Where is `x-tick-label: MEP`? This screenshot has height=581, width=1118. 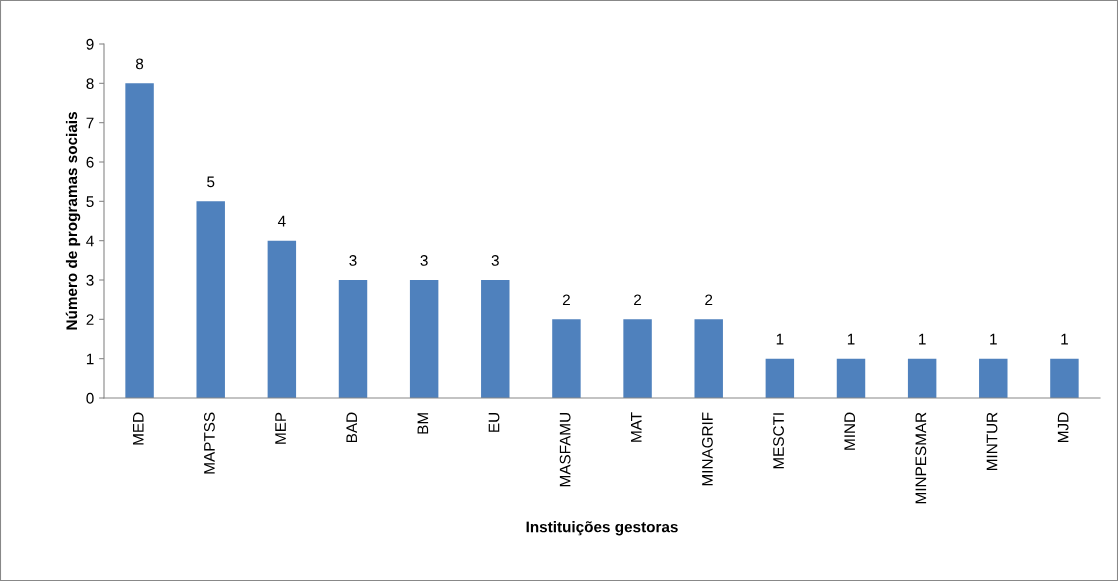 x-tick-label: MEP is located at coordinates (280, 428).